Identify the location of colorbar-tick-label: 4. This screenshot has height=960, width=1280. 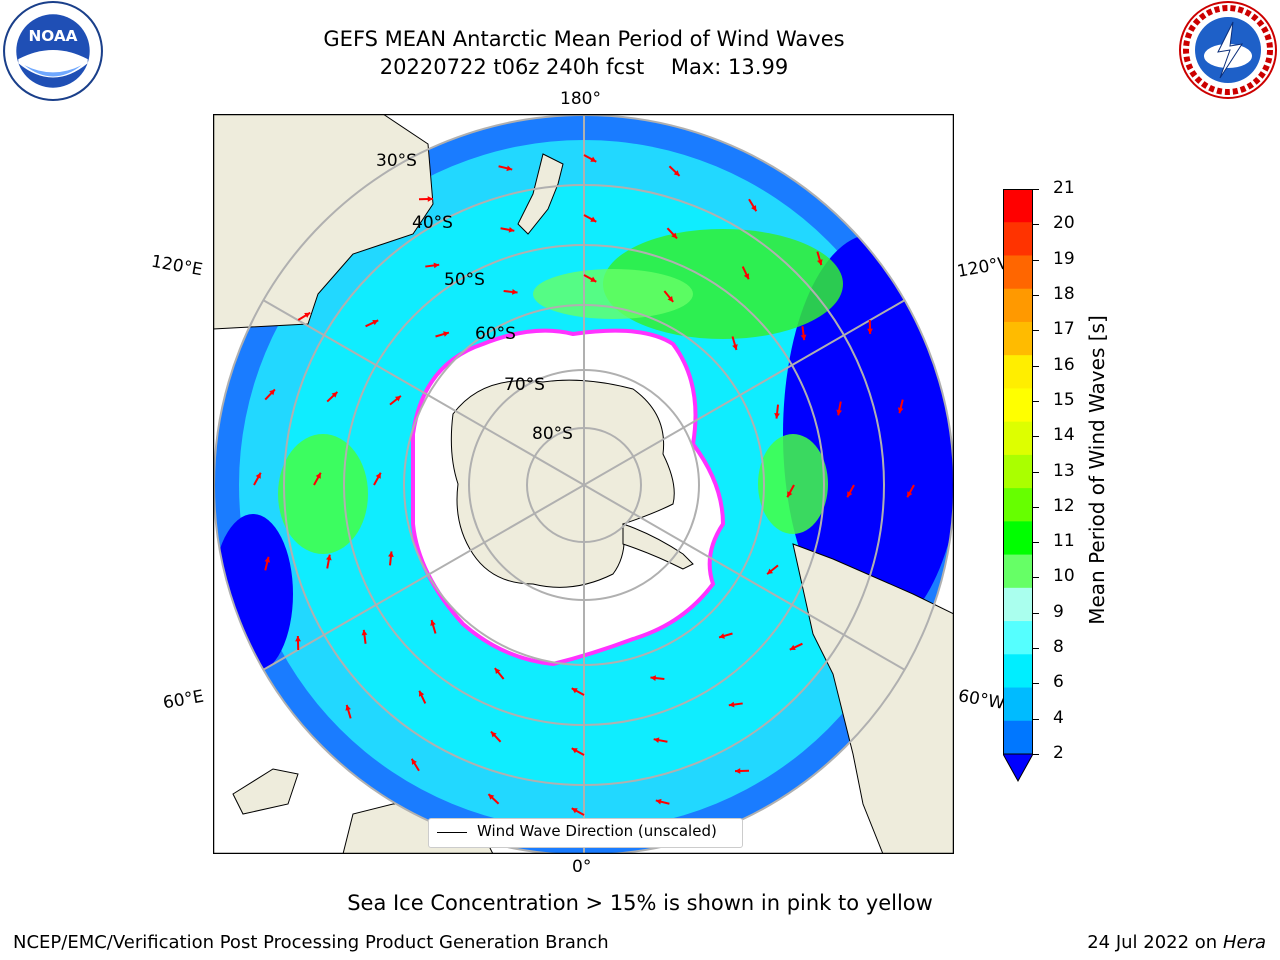
(1058, 717).